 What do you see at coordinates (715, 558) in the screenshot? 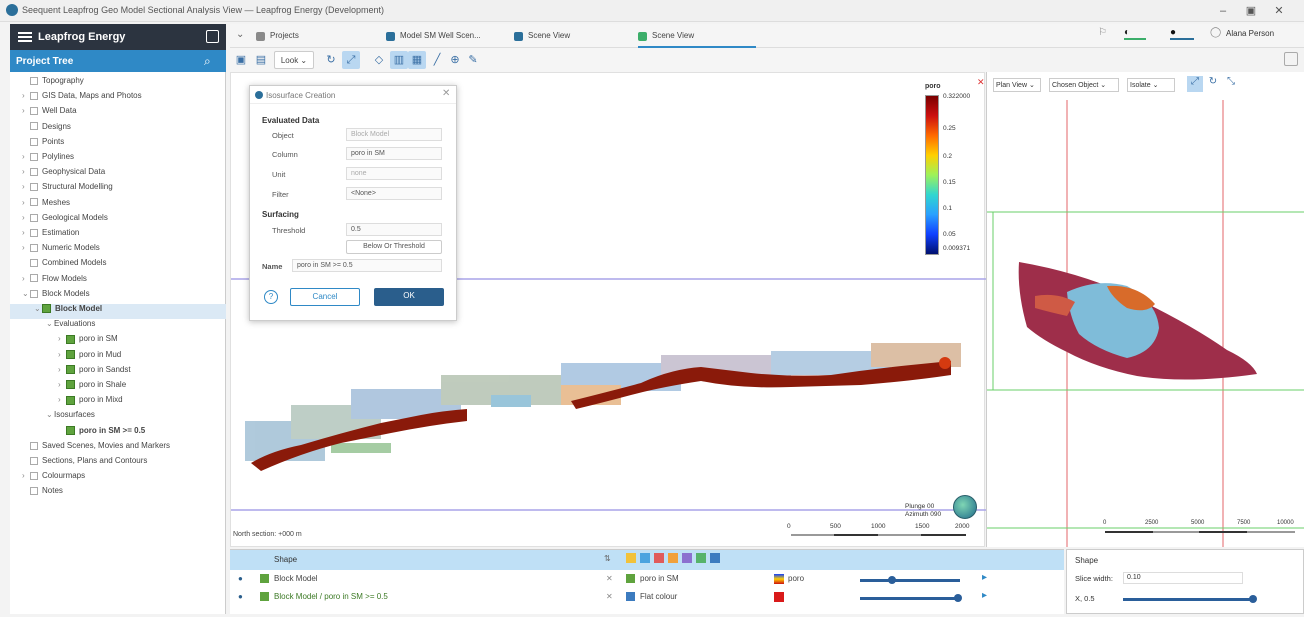
I see `lock-icon` at bounding box center [715, 558].